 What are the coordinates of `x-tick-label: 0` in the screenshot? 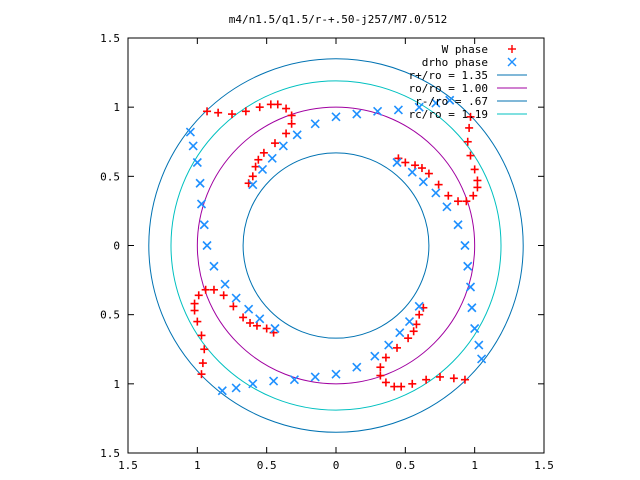 It's located at (336, 465).